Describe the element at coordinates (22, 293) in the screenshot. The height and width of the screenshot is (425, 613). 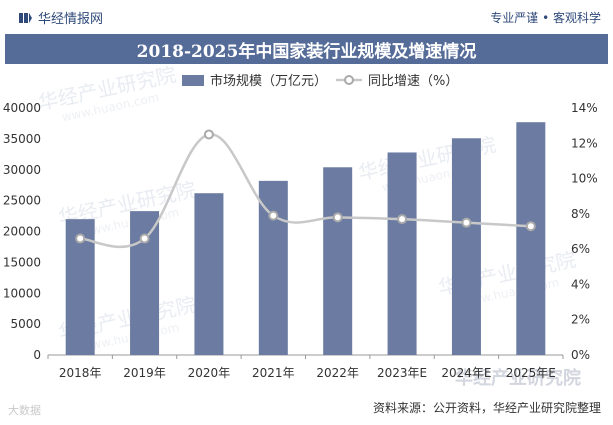
I see `y-left-tick-label: 10000` at that location.